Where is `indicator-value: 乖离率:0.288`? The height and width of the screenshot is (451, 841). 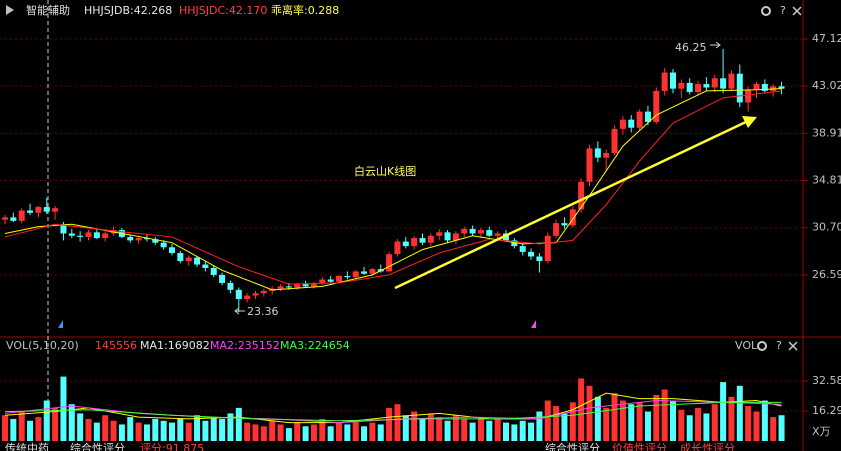 indicator-value: 乖离率:0.288 is located at coordinates (305, 10).